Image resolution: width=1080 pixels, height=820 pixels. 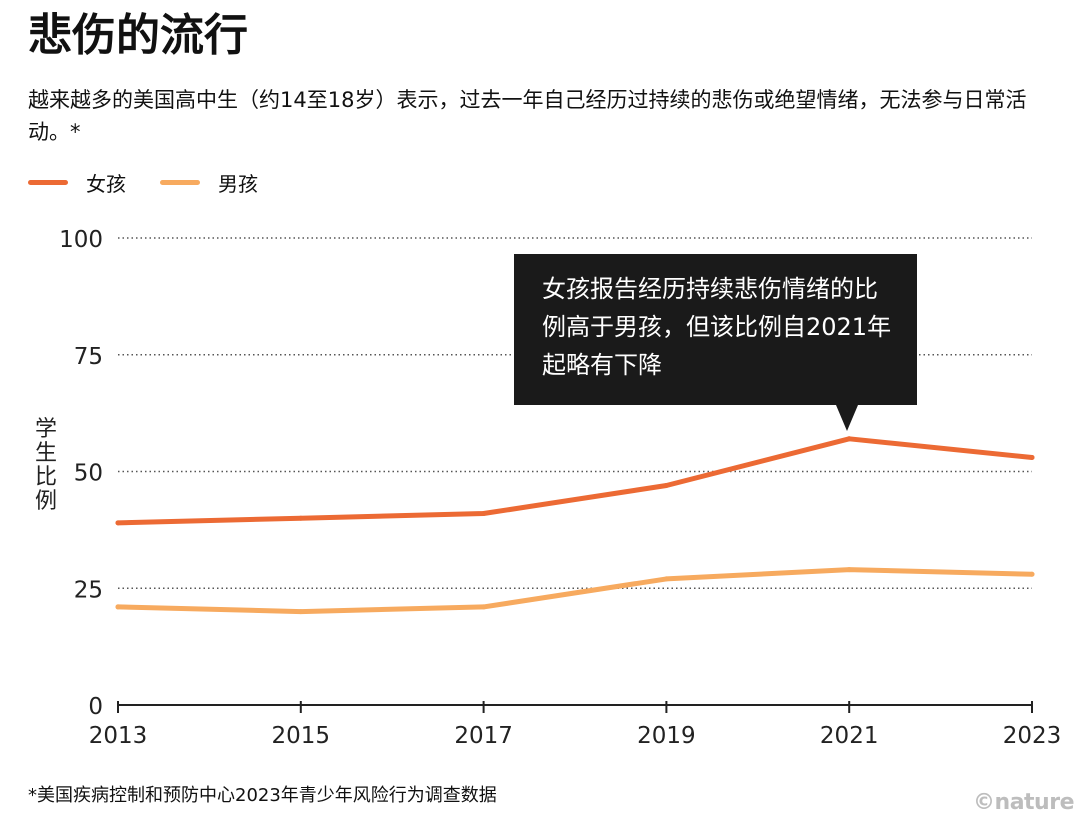 What do you see at coordinates (238, 183) in the screenshot?
I see `legend-label-boys: 男孩` at bounding box center [238, 183].